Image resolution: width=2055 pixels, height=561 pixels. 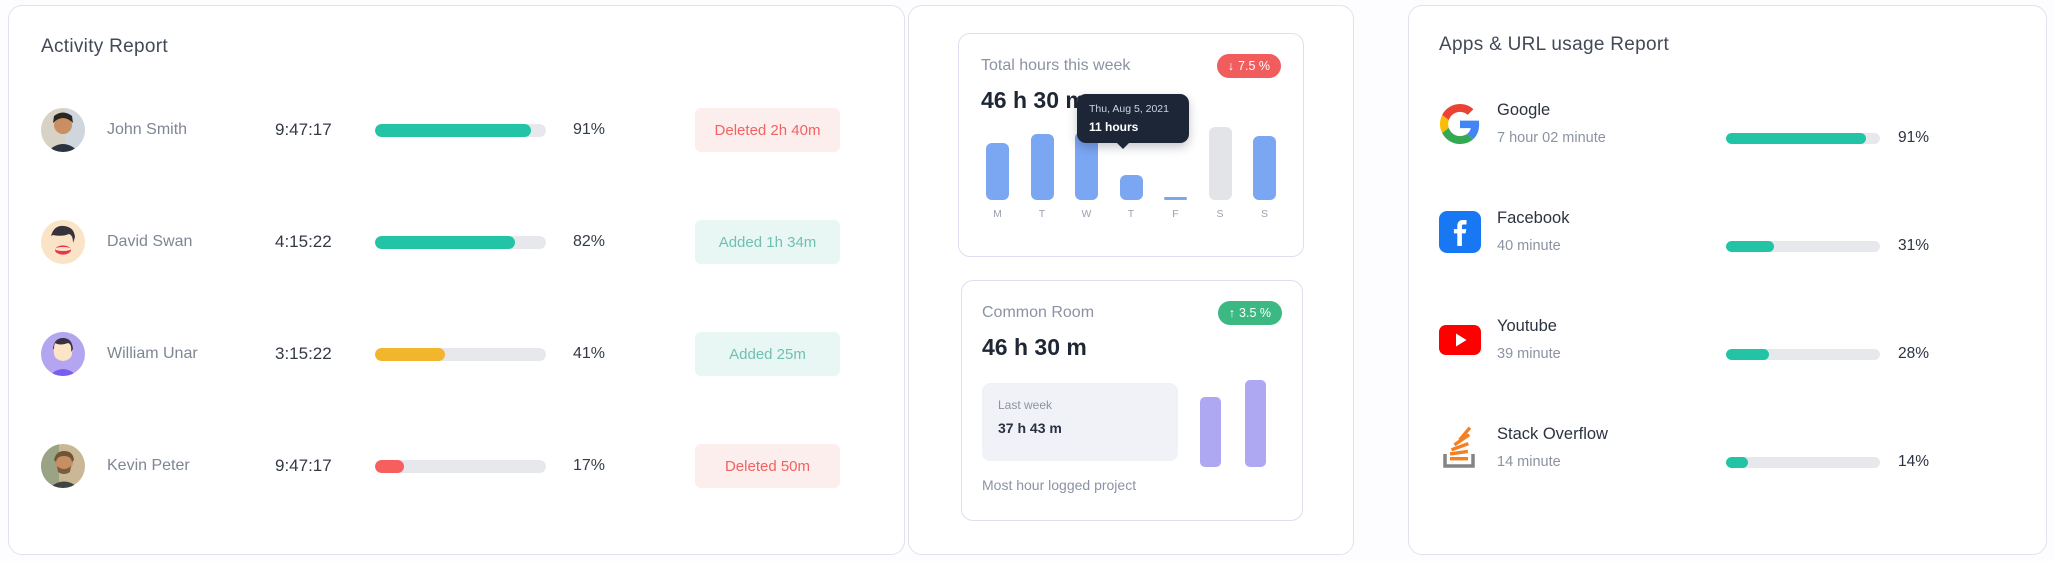 What do you see at coordinates (1131, 187) in the screenshot?
I see `bar-thursday` at bounding box center [1131, 187].